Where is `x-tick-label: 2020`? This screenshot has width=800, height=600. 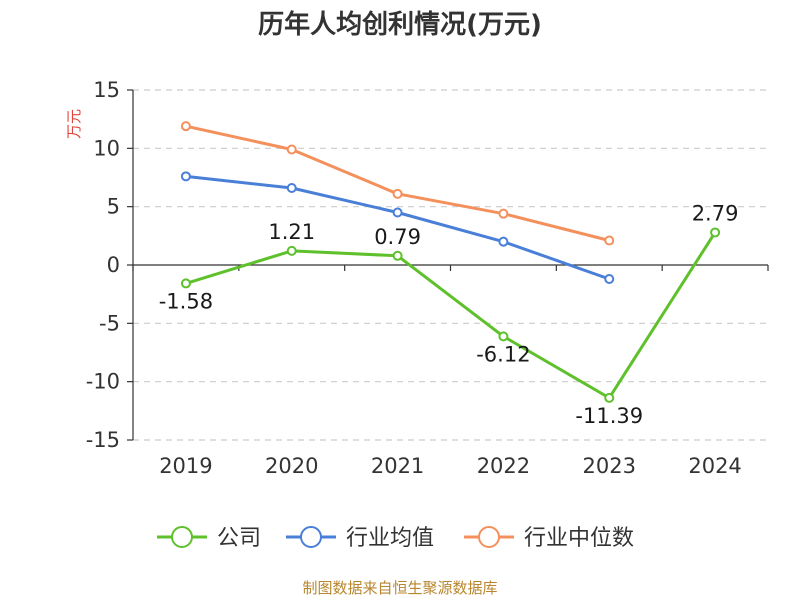 x-tick-label: 2020 is located at coordinates (291, 466).